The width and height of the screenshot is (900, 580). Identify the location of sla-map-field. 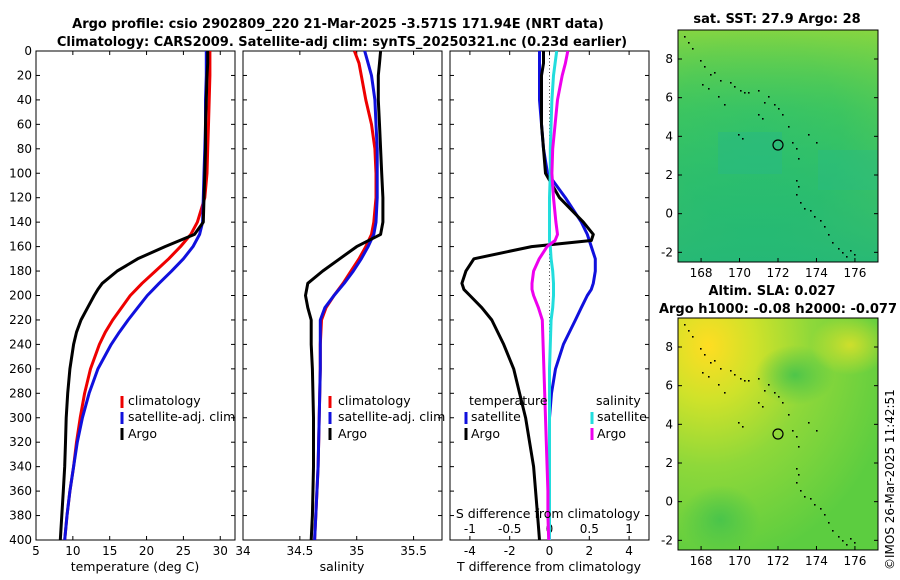
(778, 434).